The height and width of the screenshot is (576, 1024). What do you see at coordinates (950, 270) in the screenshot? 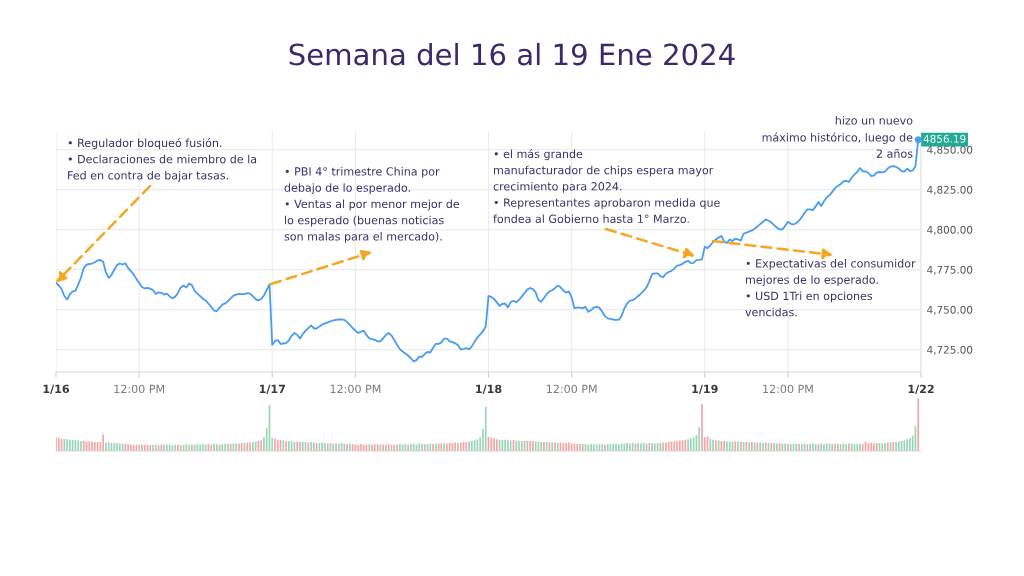
I see `y-tick-label: 4,775.00` at bounding box center [950, 270].